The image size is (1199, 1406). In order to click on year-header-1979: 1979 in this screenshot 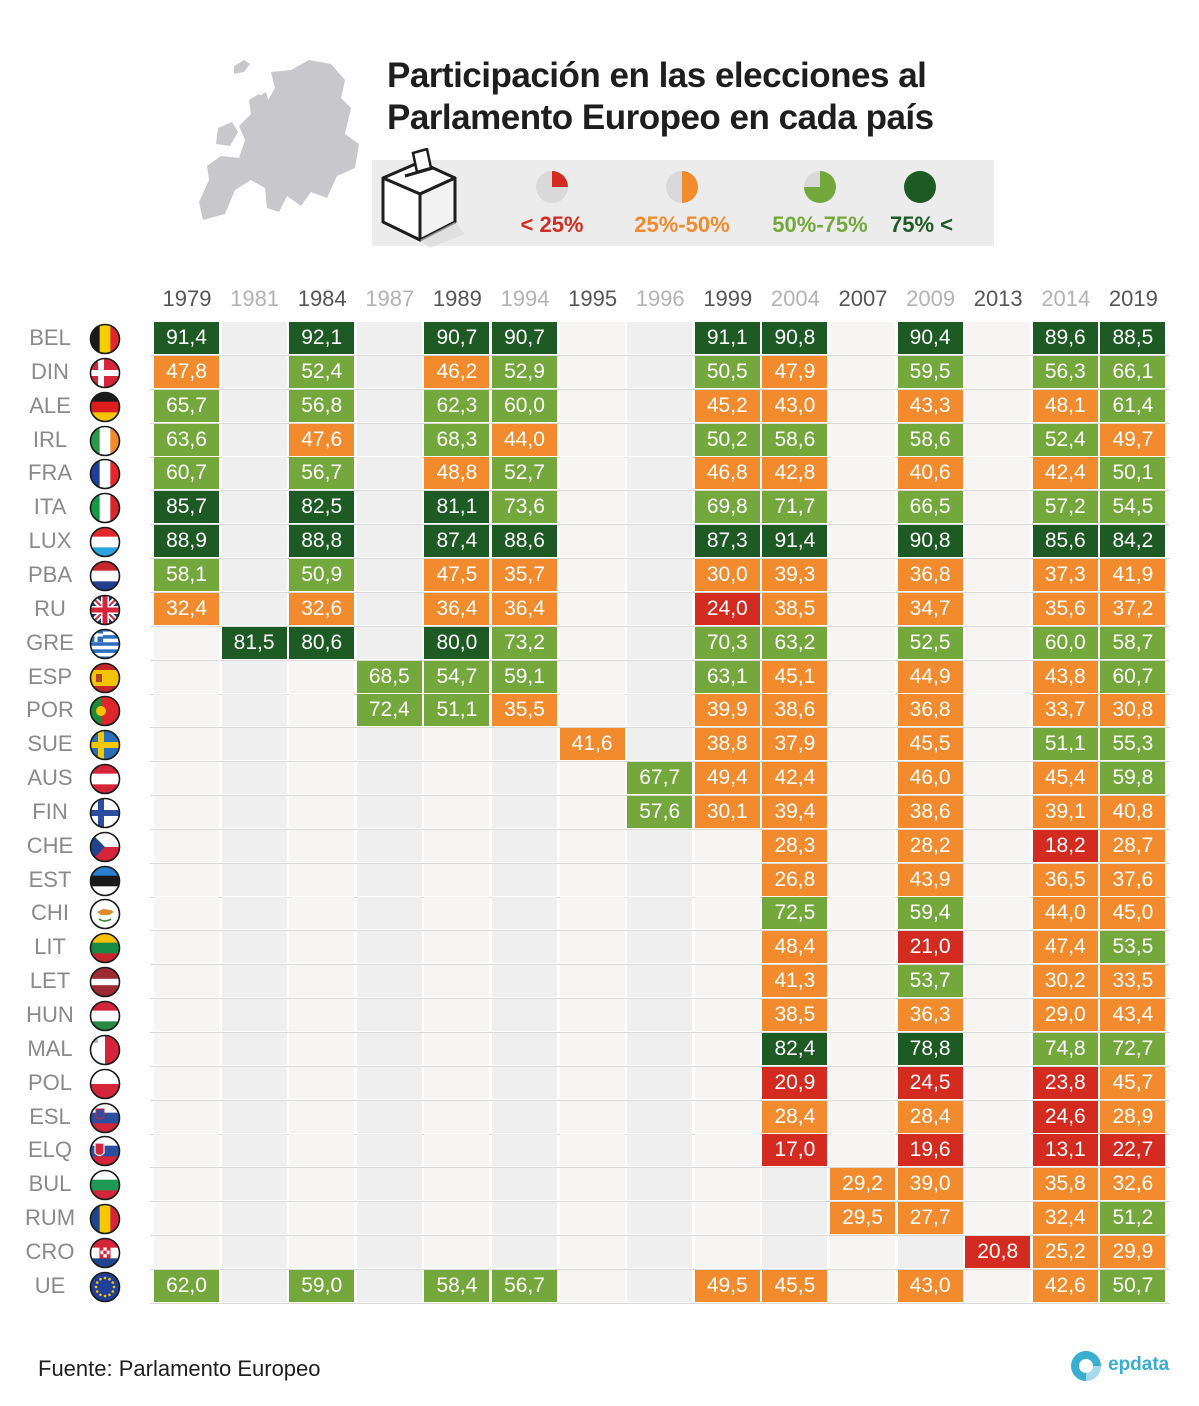, I will do `click(187, 298)`.